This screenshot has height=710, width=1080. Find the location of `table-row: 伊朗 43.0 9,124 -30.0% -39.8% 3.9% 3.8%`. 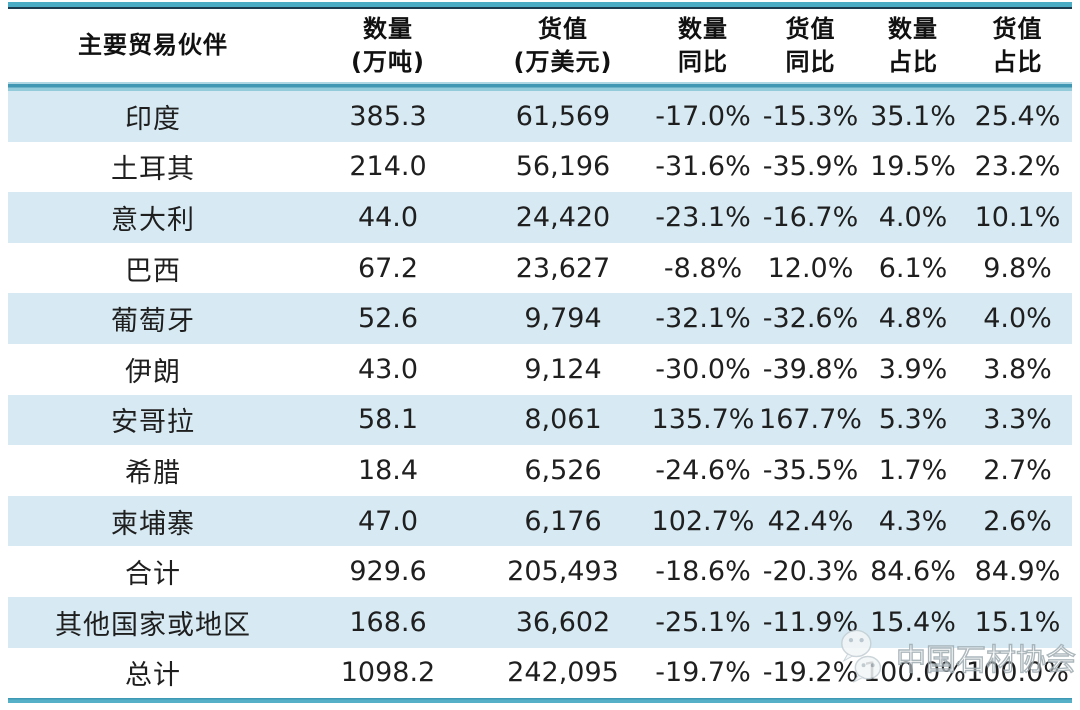

table-row: 伊朗 43.0 9,124 -30.0% -39.8% 3.9% 3.8% is located at coordinates (540, 369).